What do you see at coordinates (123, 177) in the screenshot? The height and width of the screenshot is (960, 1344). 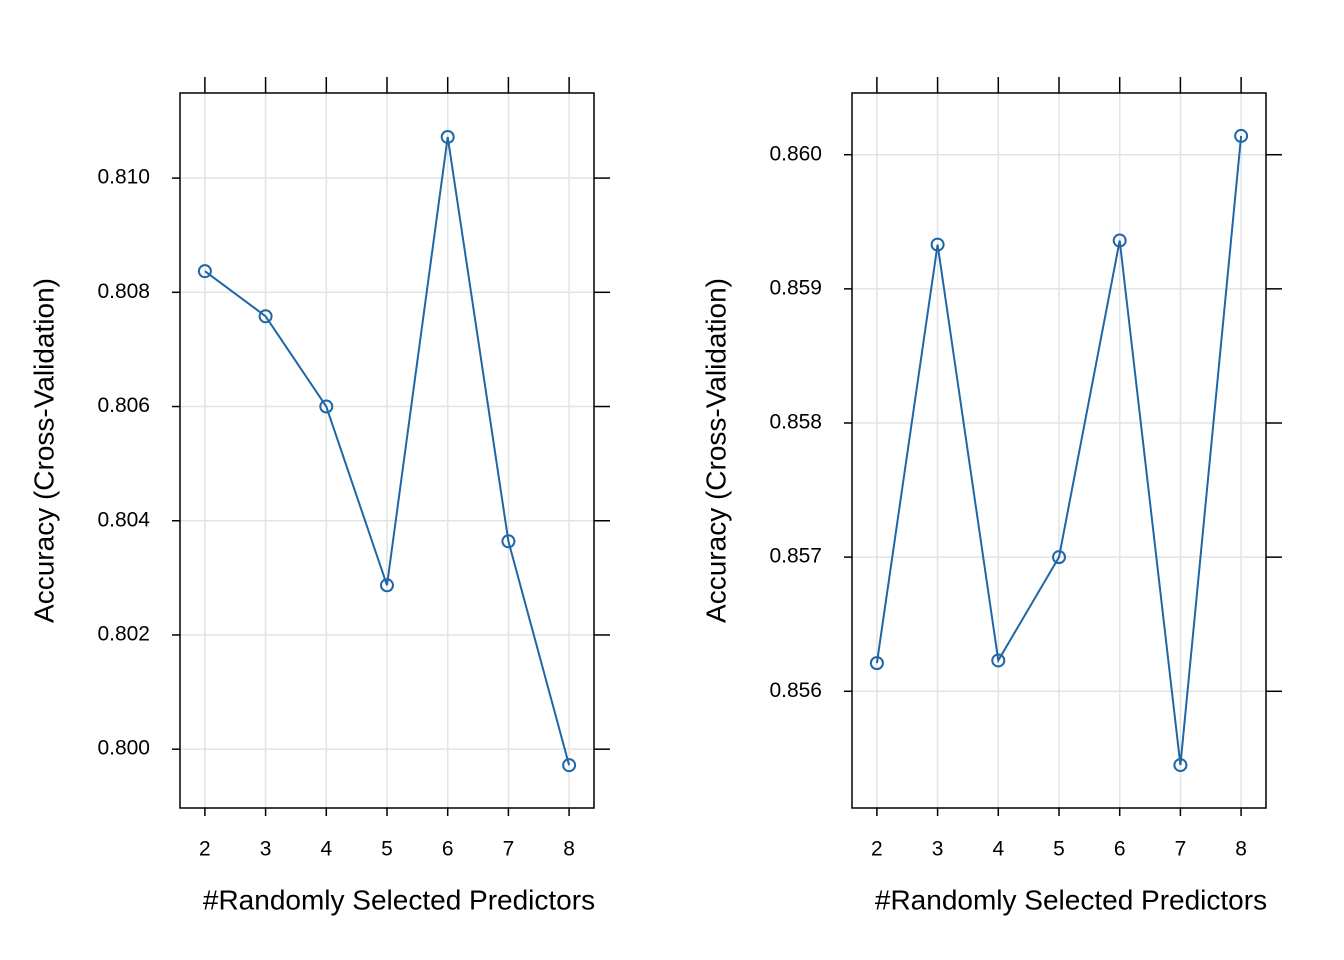 I see `y-tick-label: 0.810` at bounding box center [123, 177].